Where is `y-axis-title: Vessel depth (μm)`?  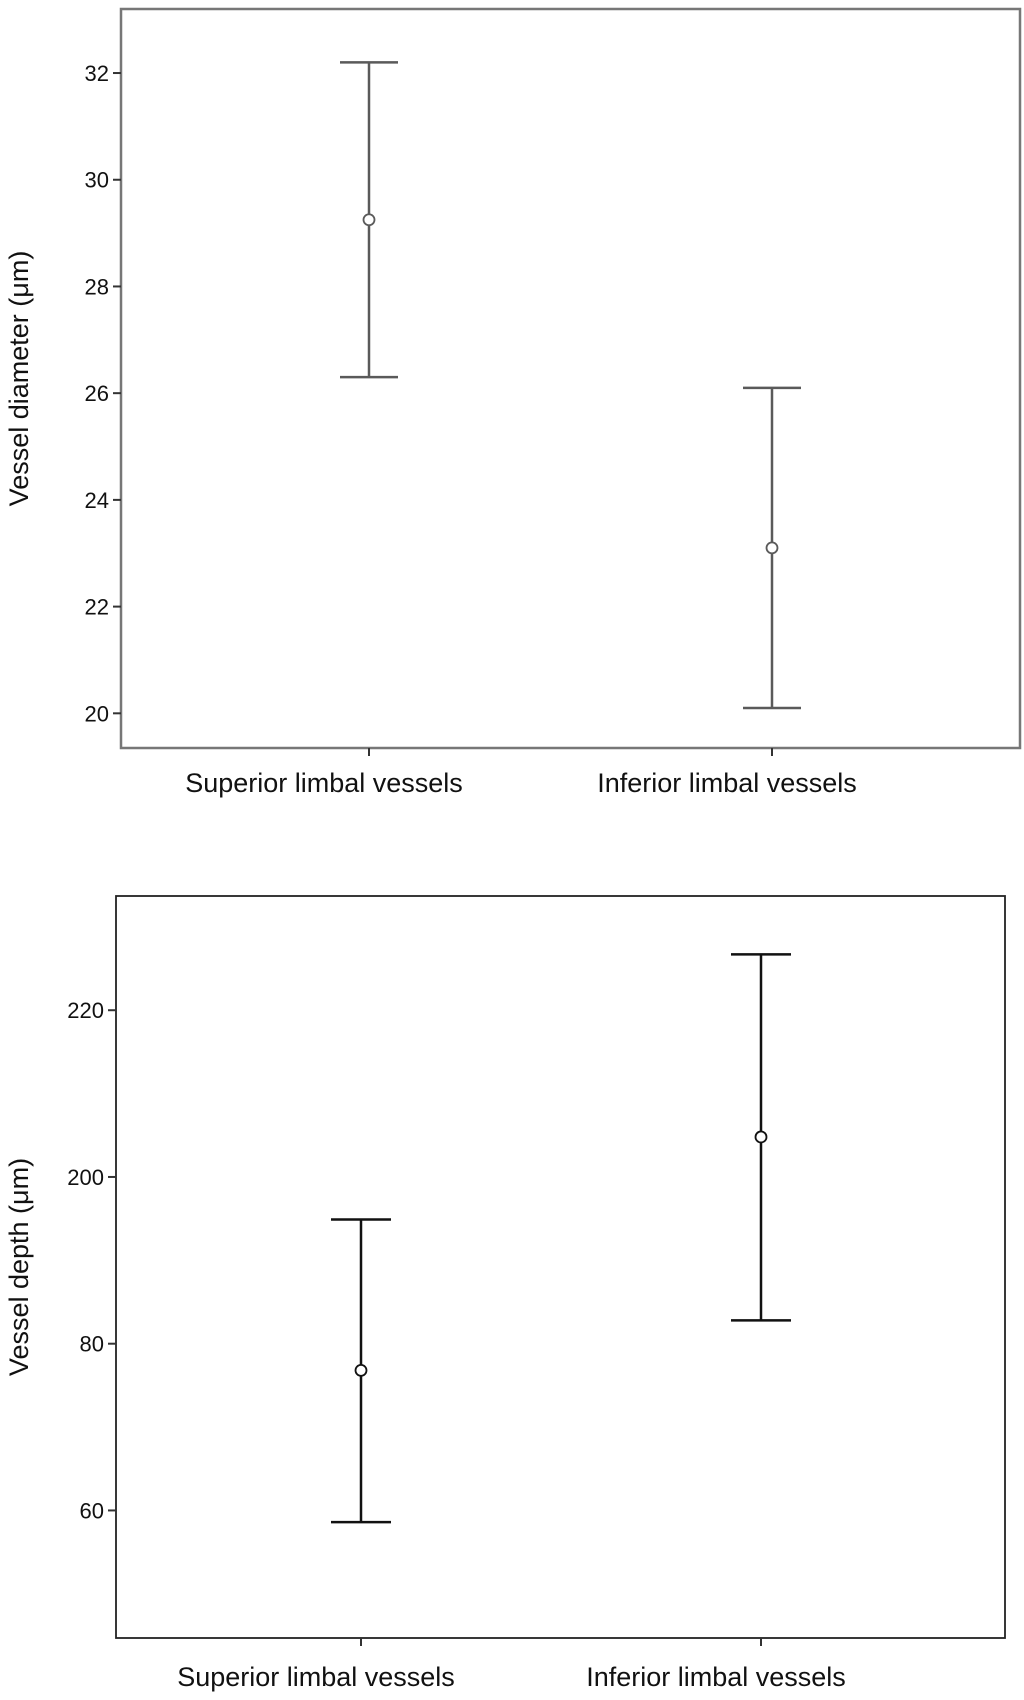
y-axis-title: Vessel depth (μm) is located at coordinates (19, 1267).